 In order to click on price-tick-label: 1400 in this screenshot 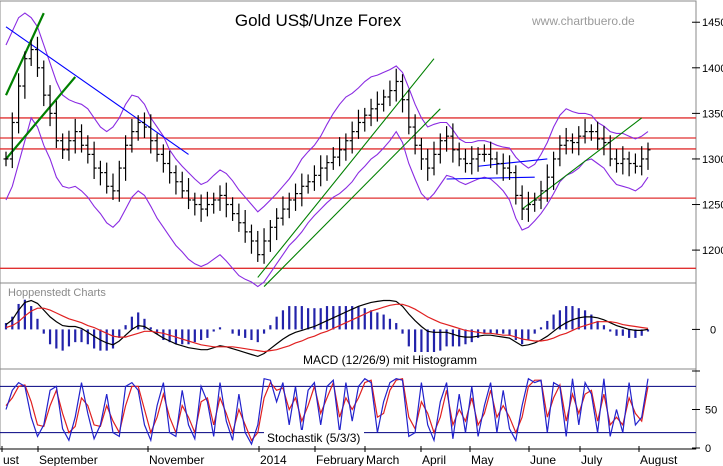, I will do `click(712, 69)`.